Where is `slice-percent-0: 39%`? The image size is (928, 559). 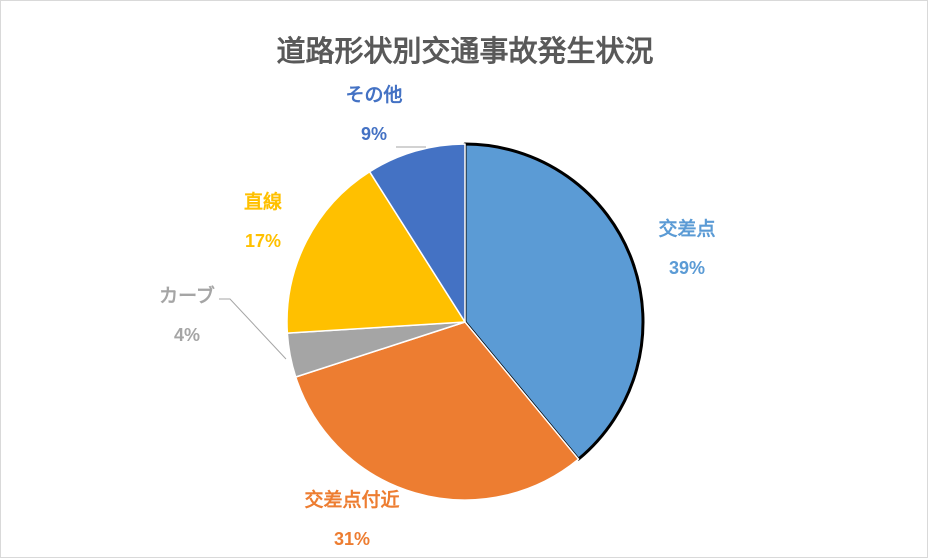
slice-percent-0: 39% is located at coordinates (687, 268).